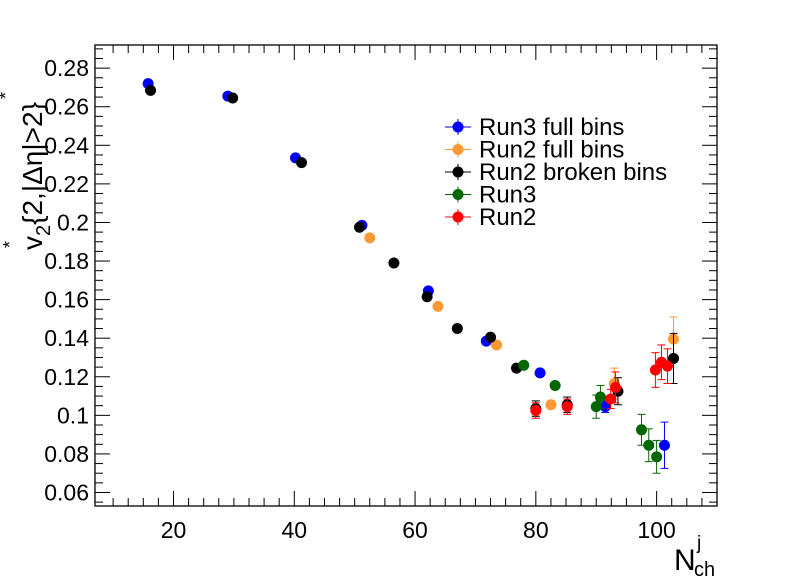  What do you see at coordinates (66, 454) in the screenshot?
I see `y-tick-label: 0.08` at bounding box center [66, 454].